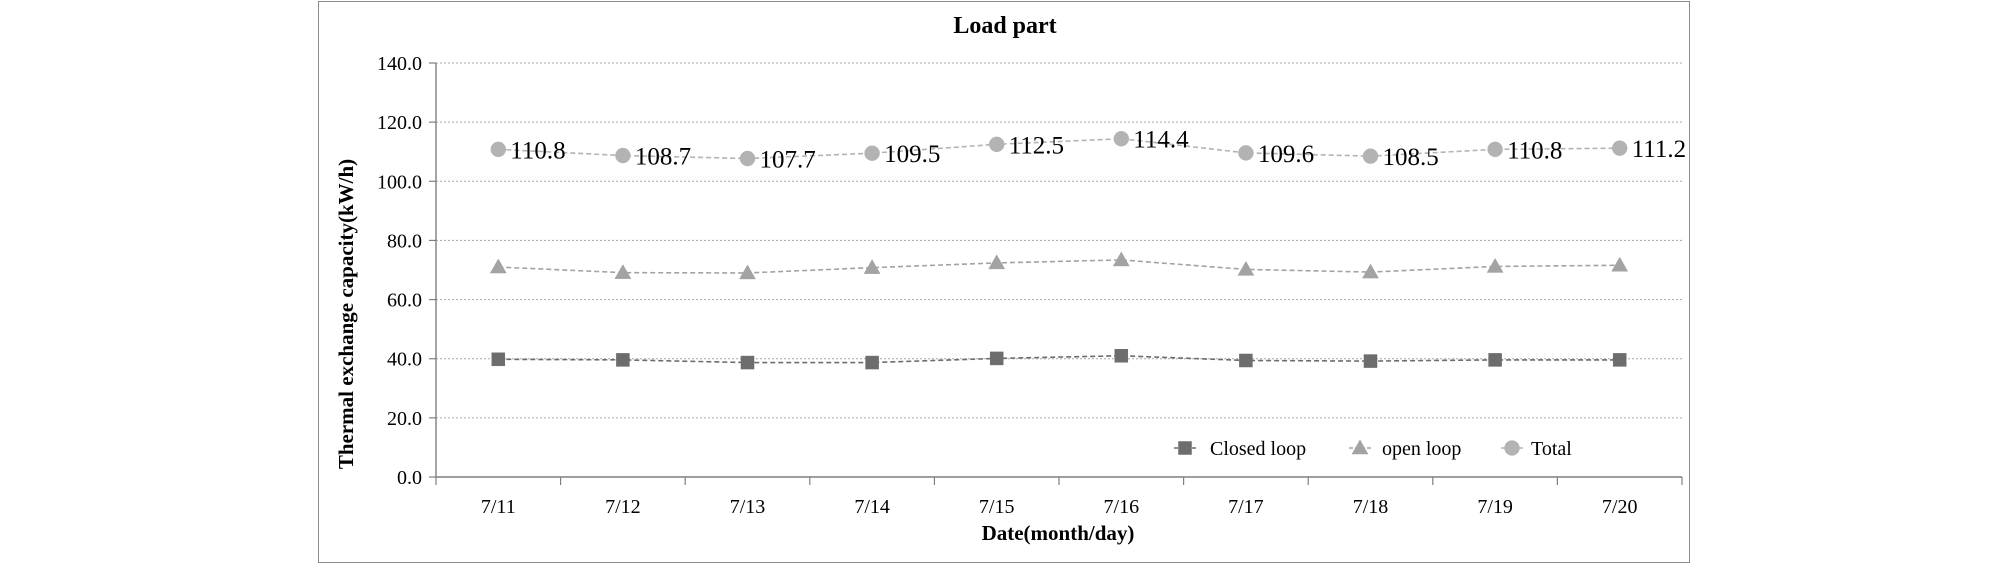 The height and width of the screenshot is (565, 2008). Describe the element at coordinates (404, 360) in the screenshot. I see `y-tick-label: 40.0` at that location.